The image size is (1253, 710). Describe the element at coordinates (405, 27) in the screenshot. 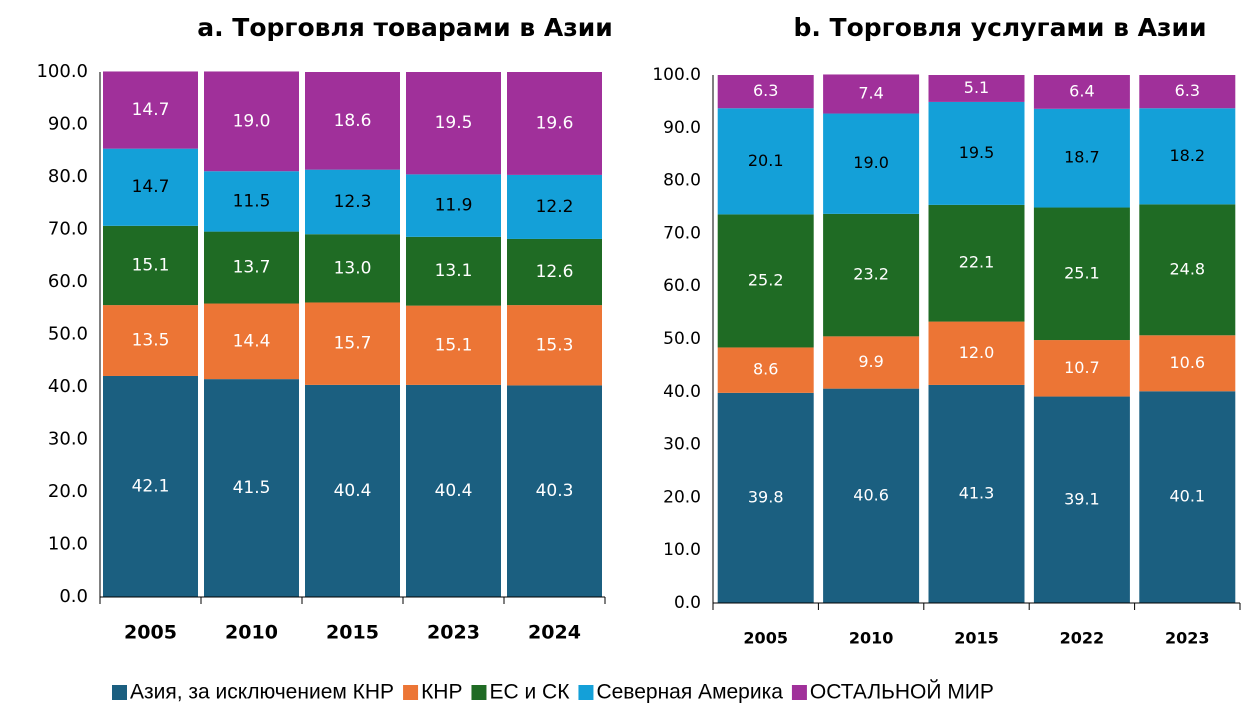

I see `chart-title: a. Торговля товарами в Азии` at that location.